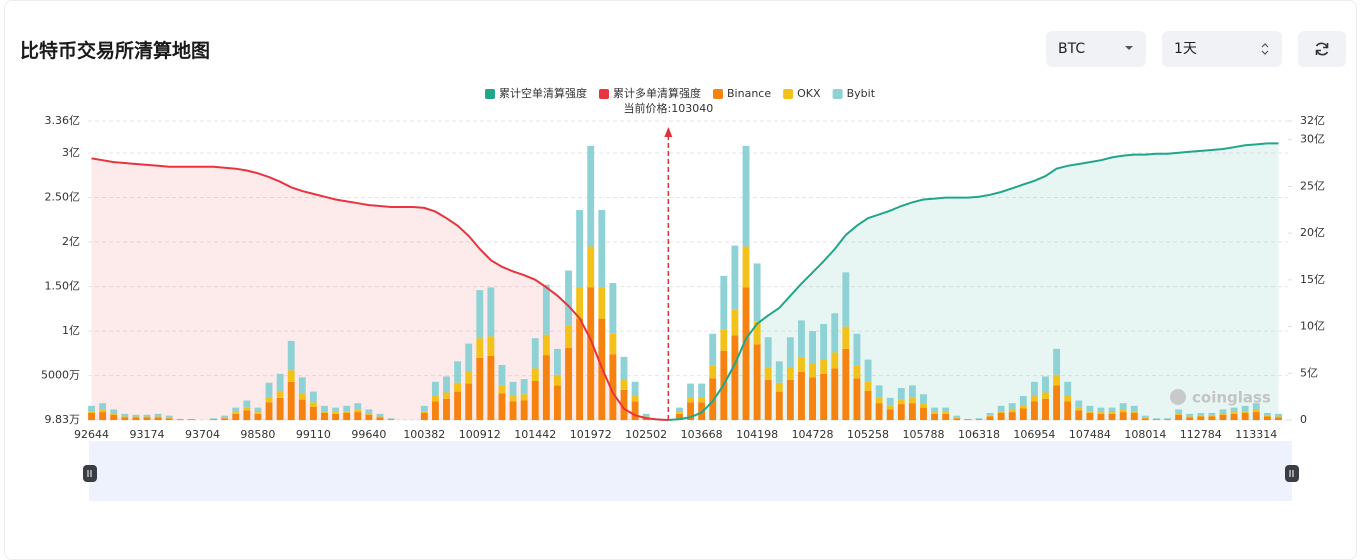 The width and height of the screenshot is (1363, 560). What do you see at coordinates (1129, 48) in the screenshot?
I see `dropdown-icon` at bounding box center [1129, 48].